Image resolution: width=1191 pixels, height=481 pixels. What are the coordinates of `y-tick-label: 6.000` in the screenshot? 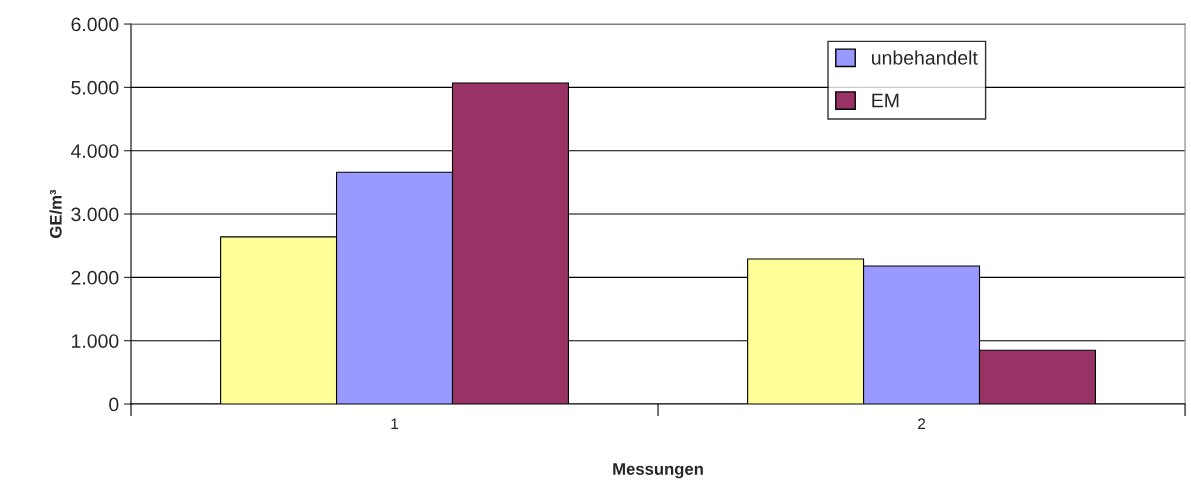 It's located at (95, 24).